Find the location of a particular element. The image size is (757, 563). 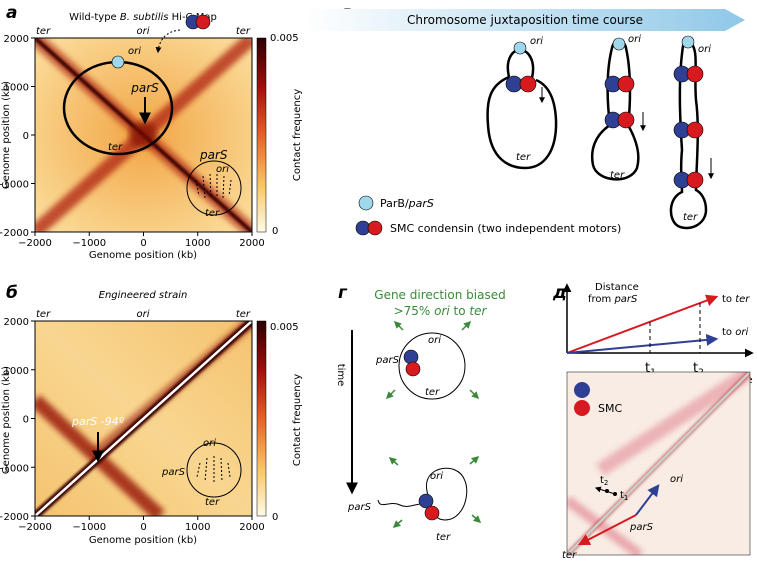

heading: Gene direction biased is located at coordinates (439, 295).